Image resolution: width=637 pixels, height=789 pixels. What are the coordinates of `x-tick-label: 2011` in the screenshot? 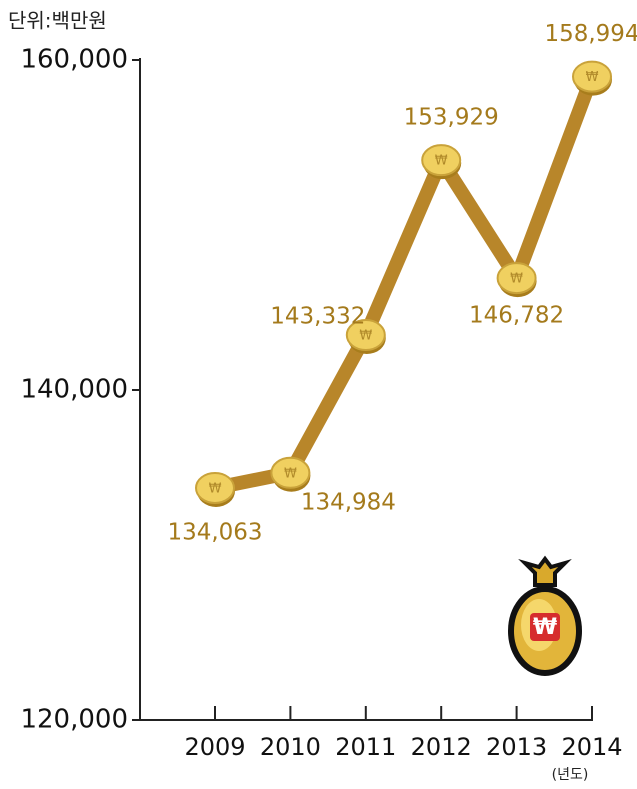 It's located at (365, 747).